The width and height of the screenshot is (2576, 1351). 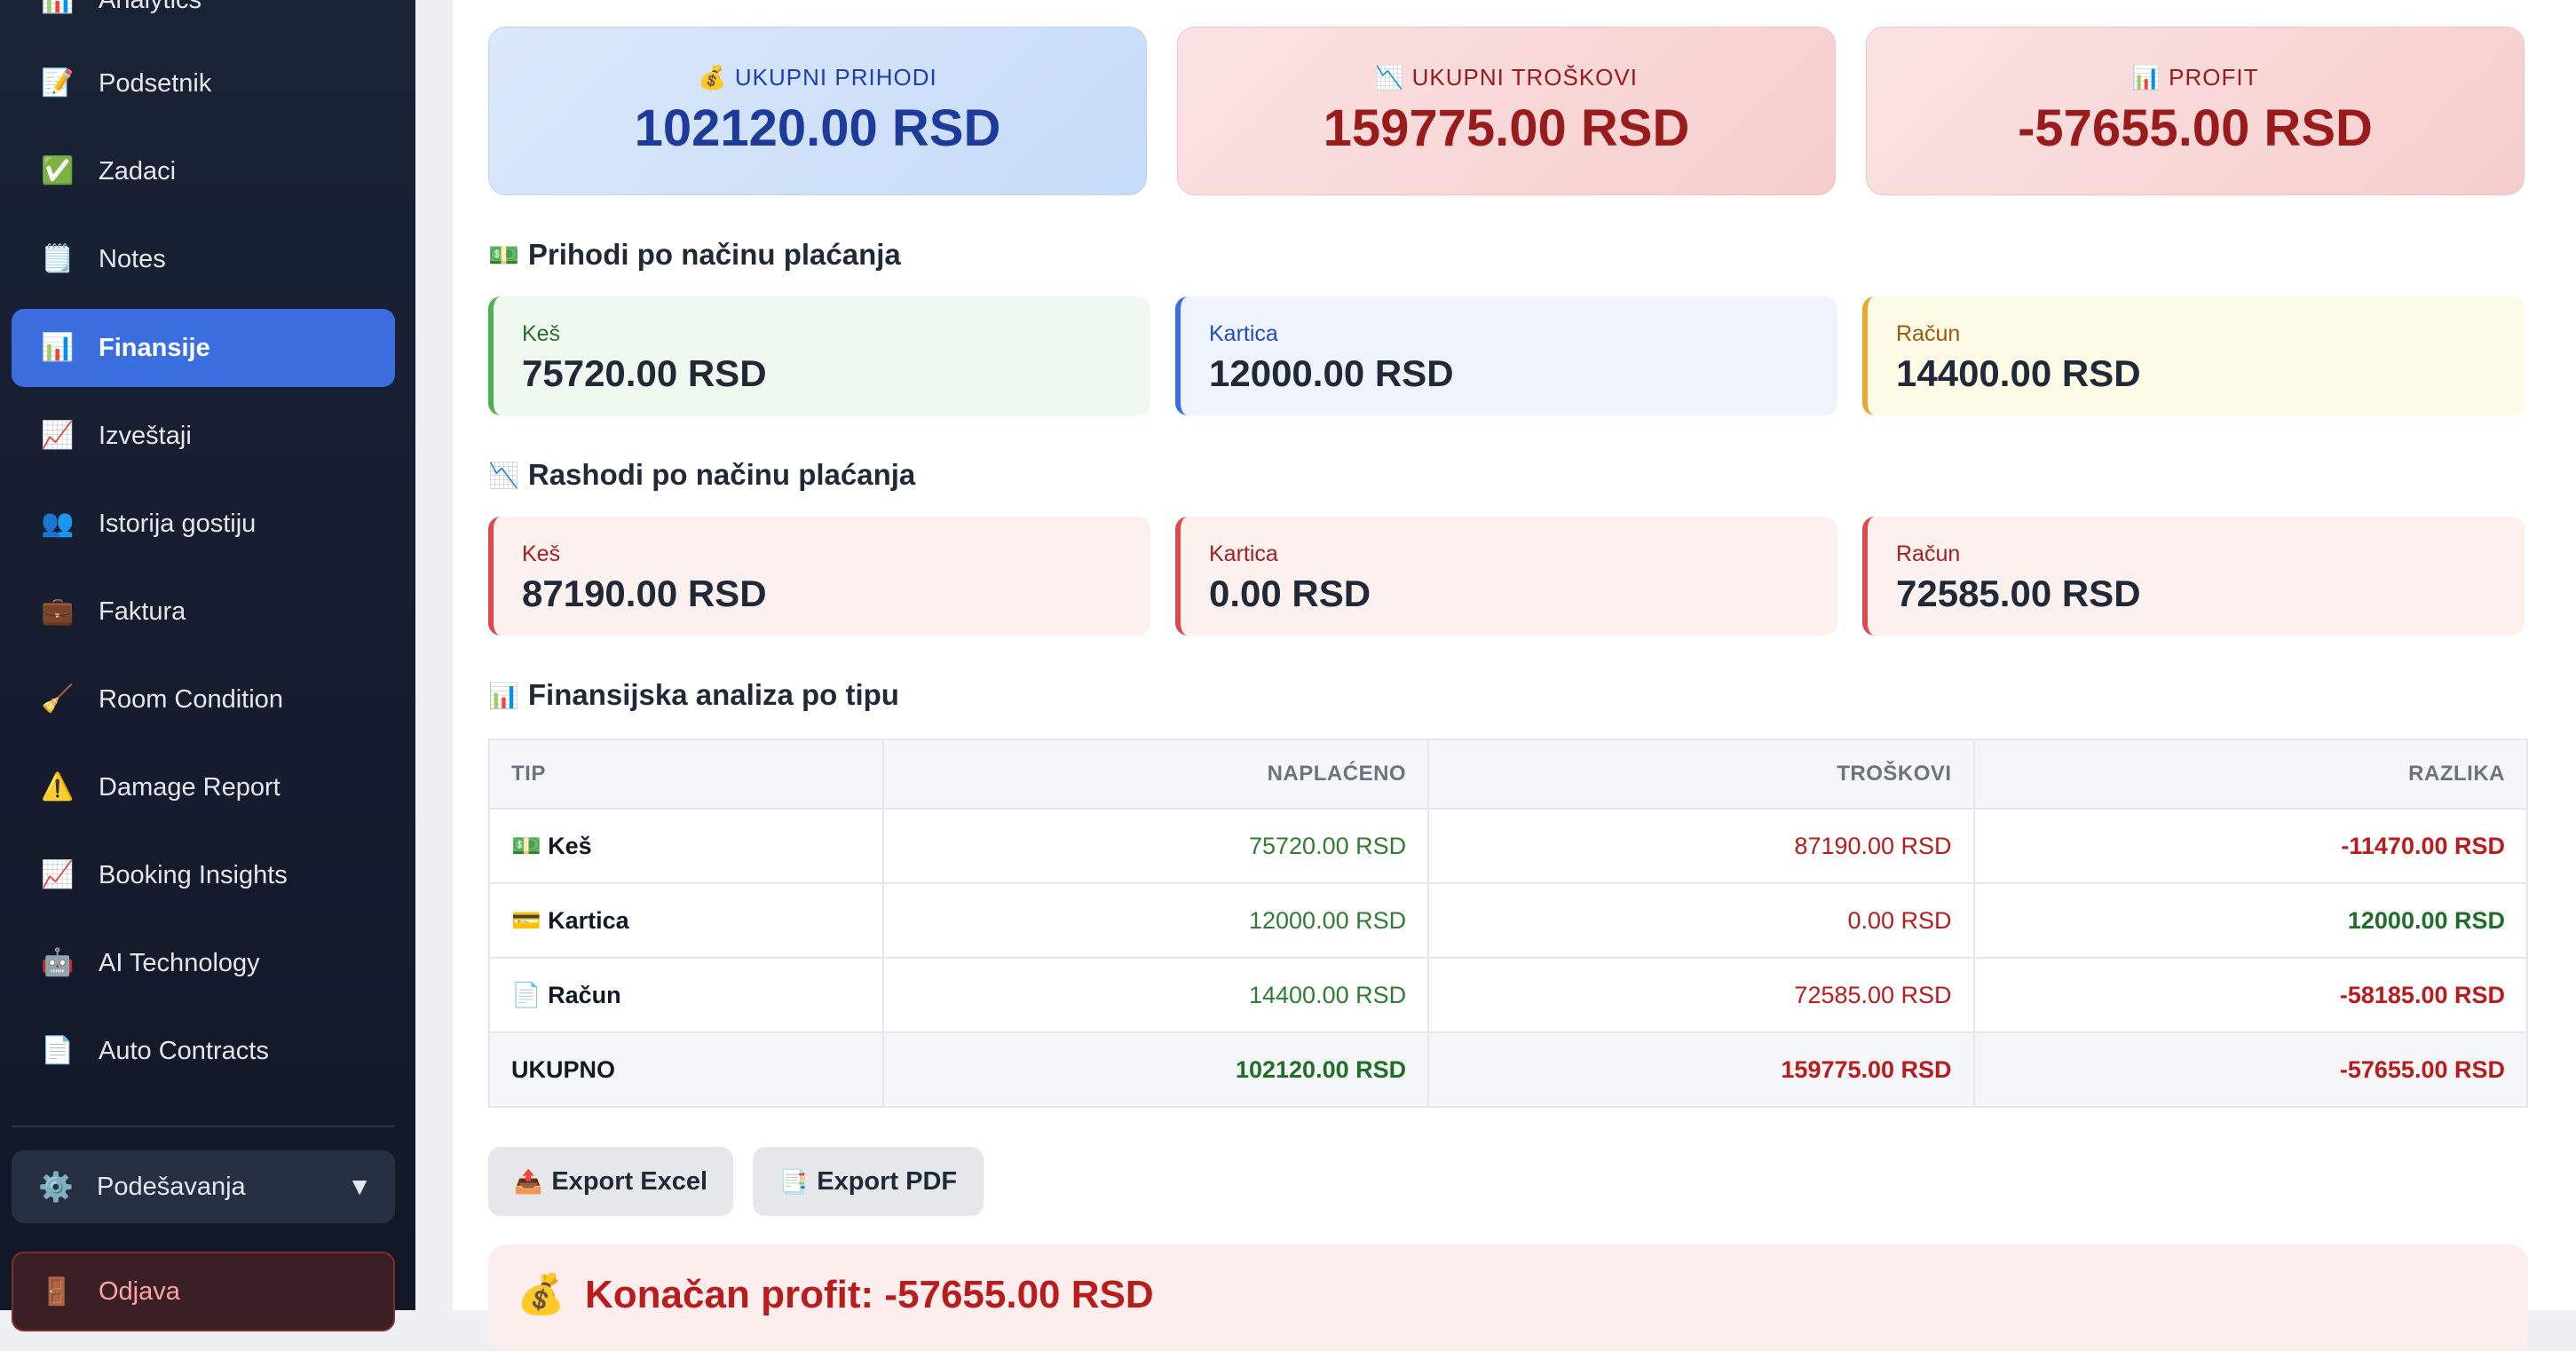 I want to click on sidebar-item-damage-report: ⚠️ Damage Report, so click(x=203, y=787).